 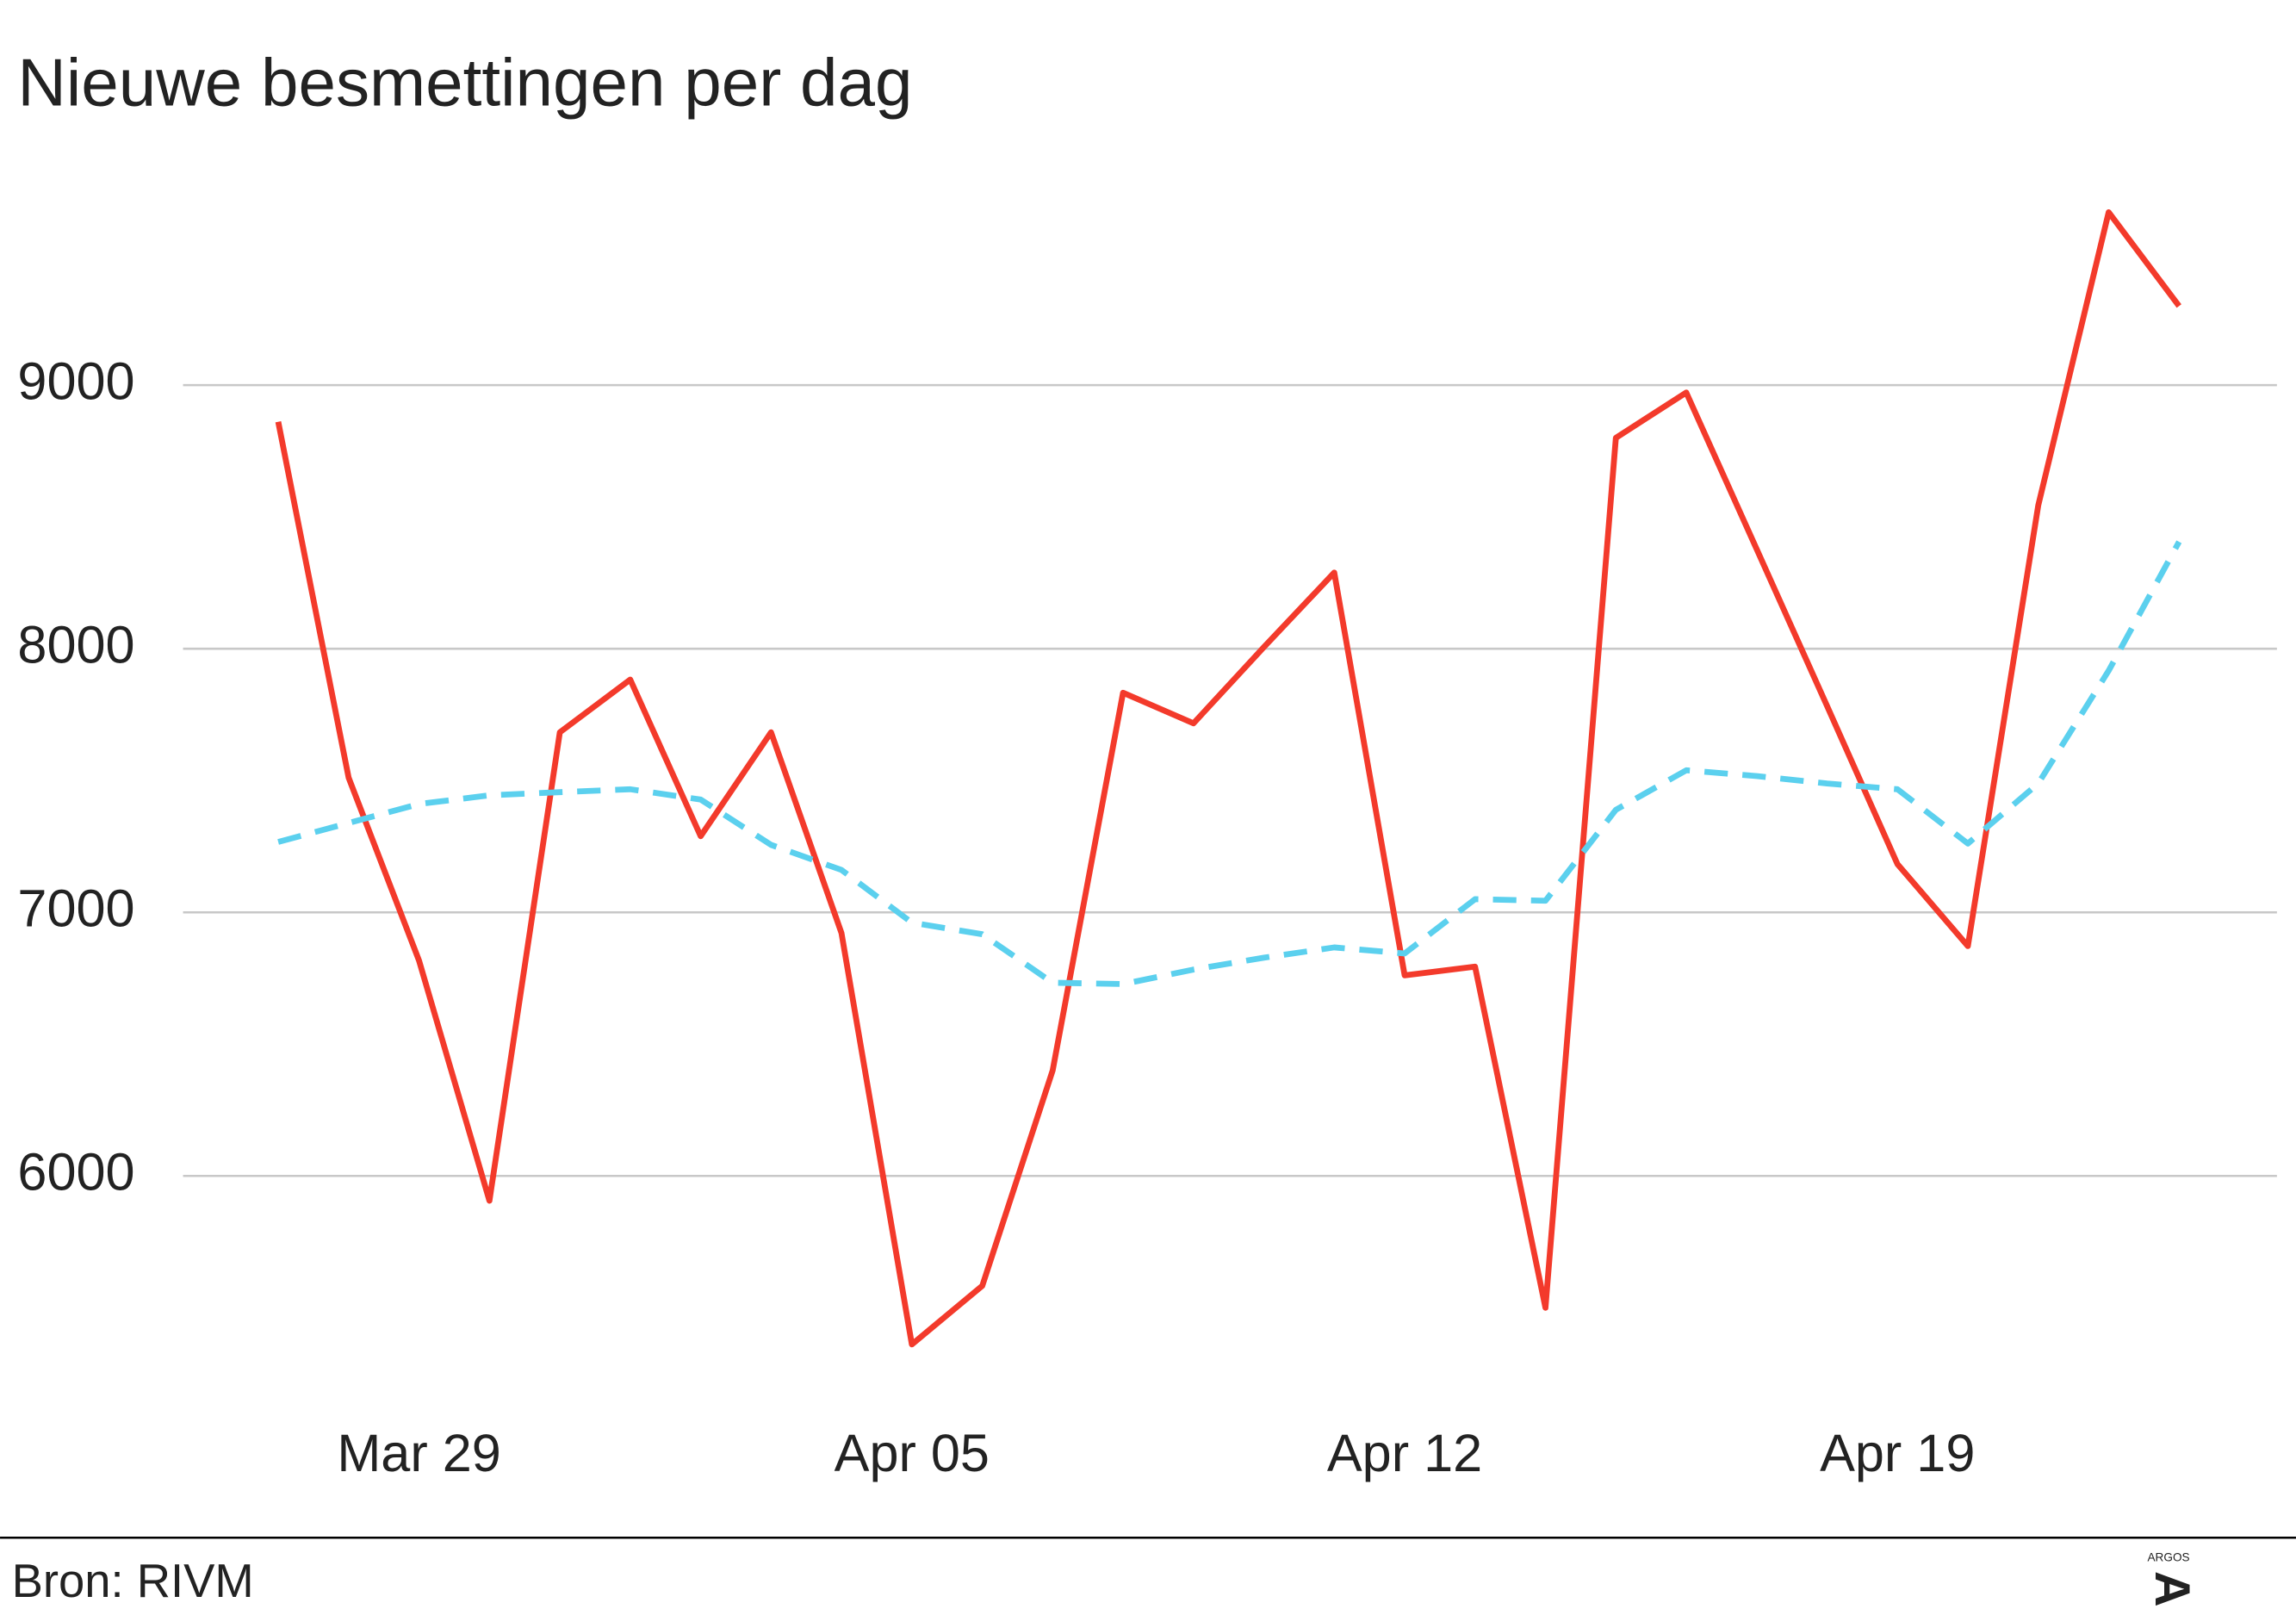 I want to click on y-tick-label: 7000, so click(x=75, y=908).